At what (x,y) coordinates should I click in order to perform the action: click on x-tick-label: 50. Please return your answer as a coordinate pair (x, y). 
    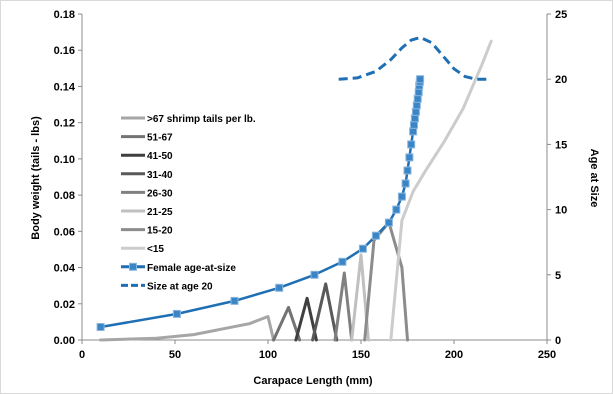
    Looking at the image, I should click on (175, 355).